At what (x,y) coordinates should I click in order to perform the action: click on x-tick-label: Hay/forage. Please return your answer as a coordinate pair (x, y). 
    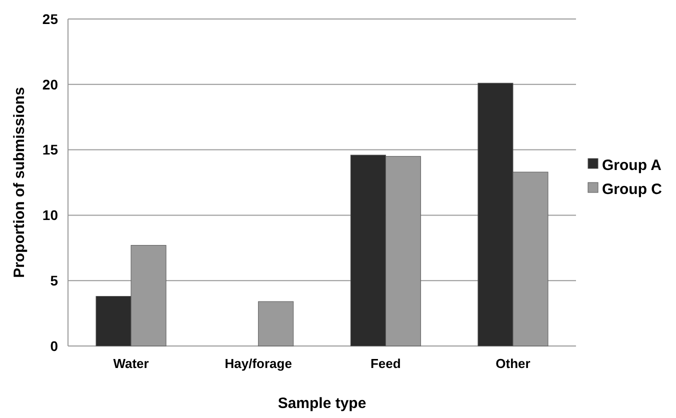
    Looking at the image, I should click on (258, 363).